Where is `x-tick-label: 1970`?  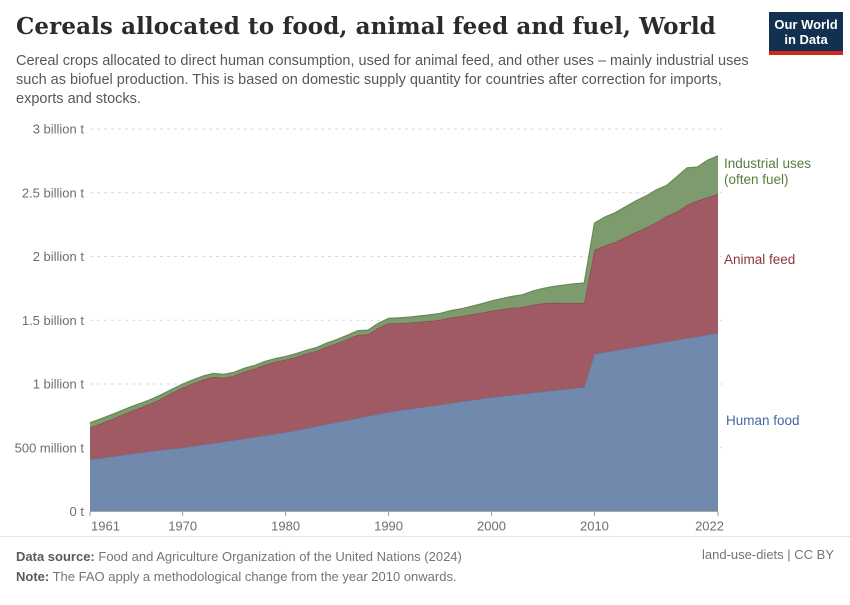
x-tick-label: 1970 is located at coordinates (182, 526).